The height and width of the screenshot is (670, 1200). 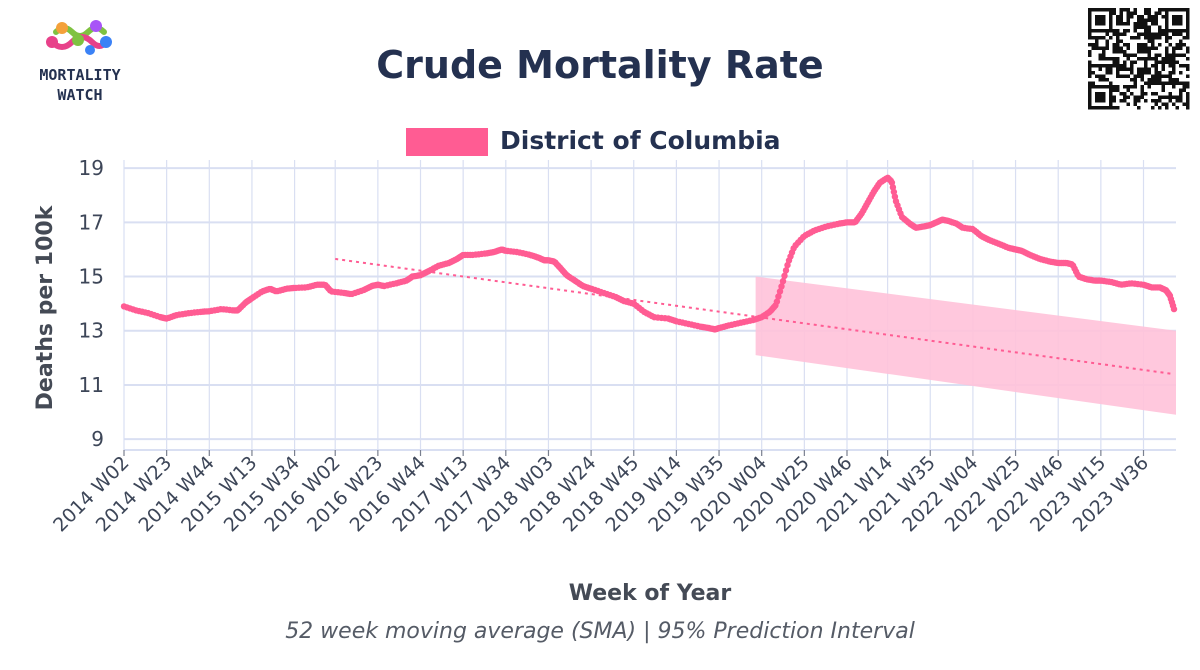 What do you see at coordinates (91, 222) in the screenshot?
I see `y-tick-label: 17` at bounding box center [91, 222].